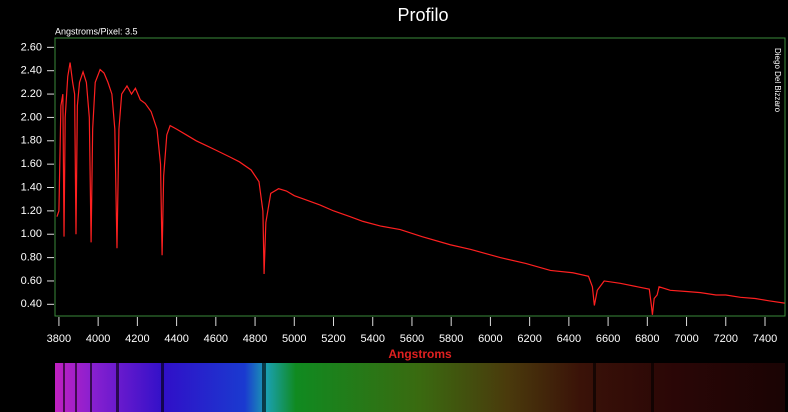  Describe the element at coordinates (31, 164) in the screenshot. I see `y-tick-label: 1.60` at that location.